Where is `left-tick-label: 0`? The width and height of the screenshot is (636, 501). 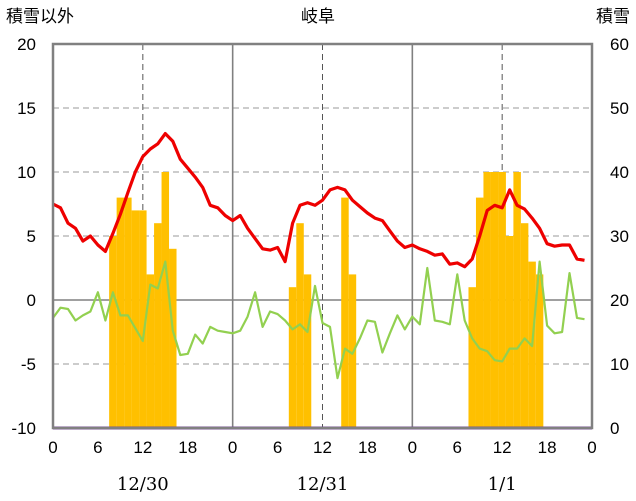 left-tick-label: 0 is located at coordinates (31, 300).